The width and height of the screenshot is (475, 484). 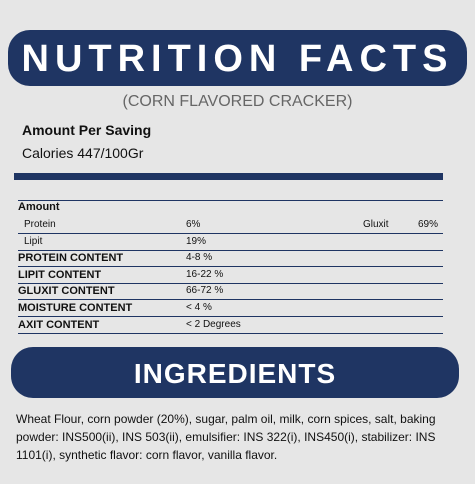 I want to click on table-cell: 16-22 %, so click(x=205, y=274).